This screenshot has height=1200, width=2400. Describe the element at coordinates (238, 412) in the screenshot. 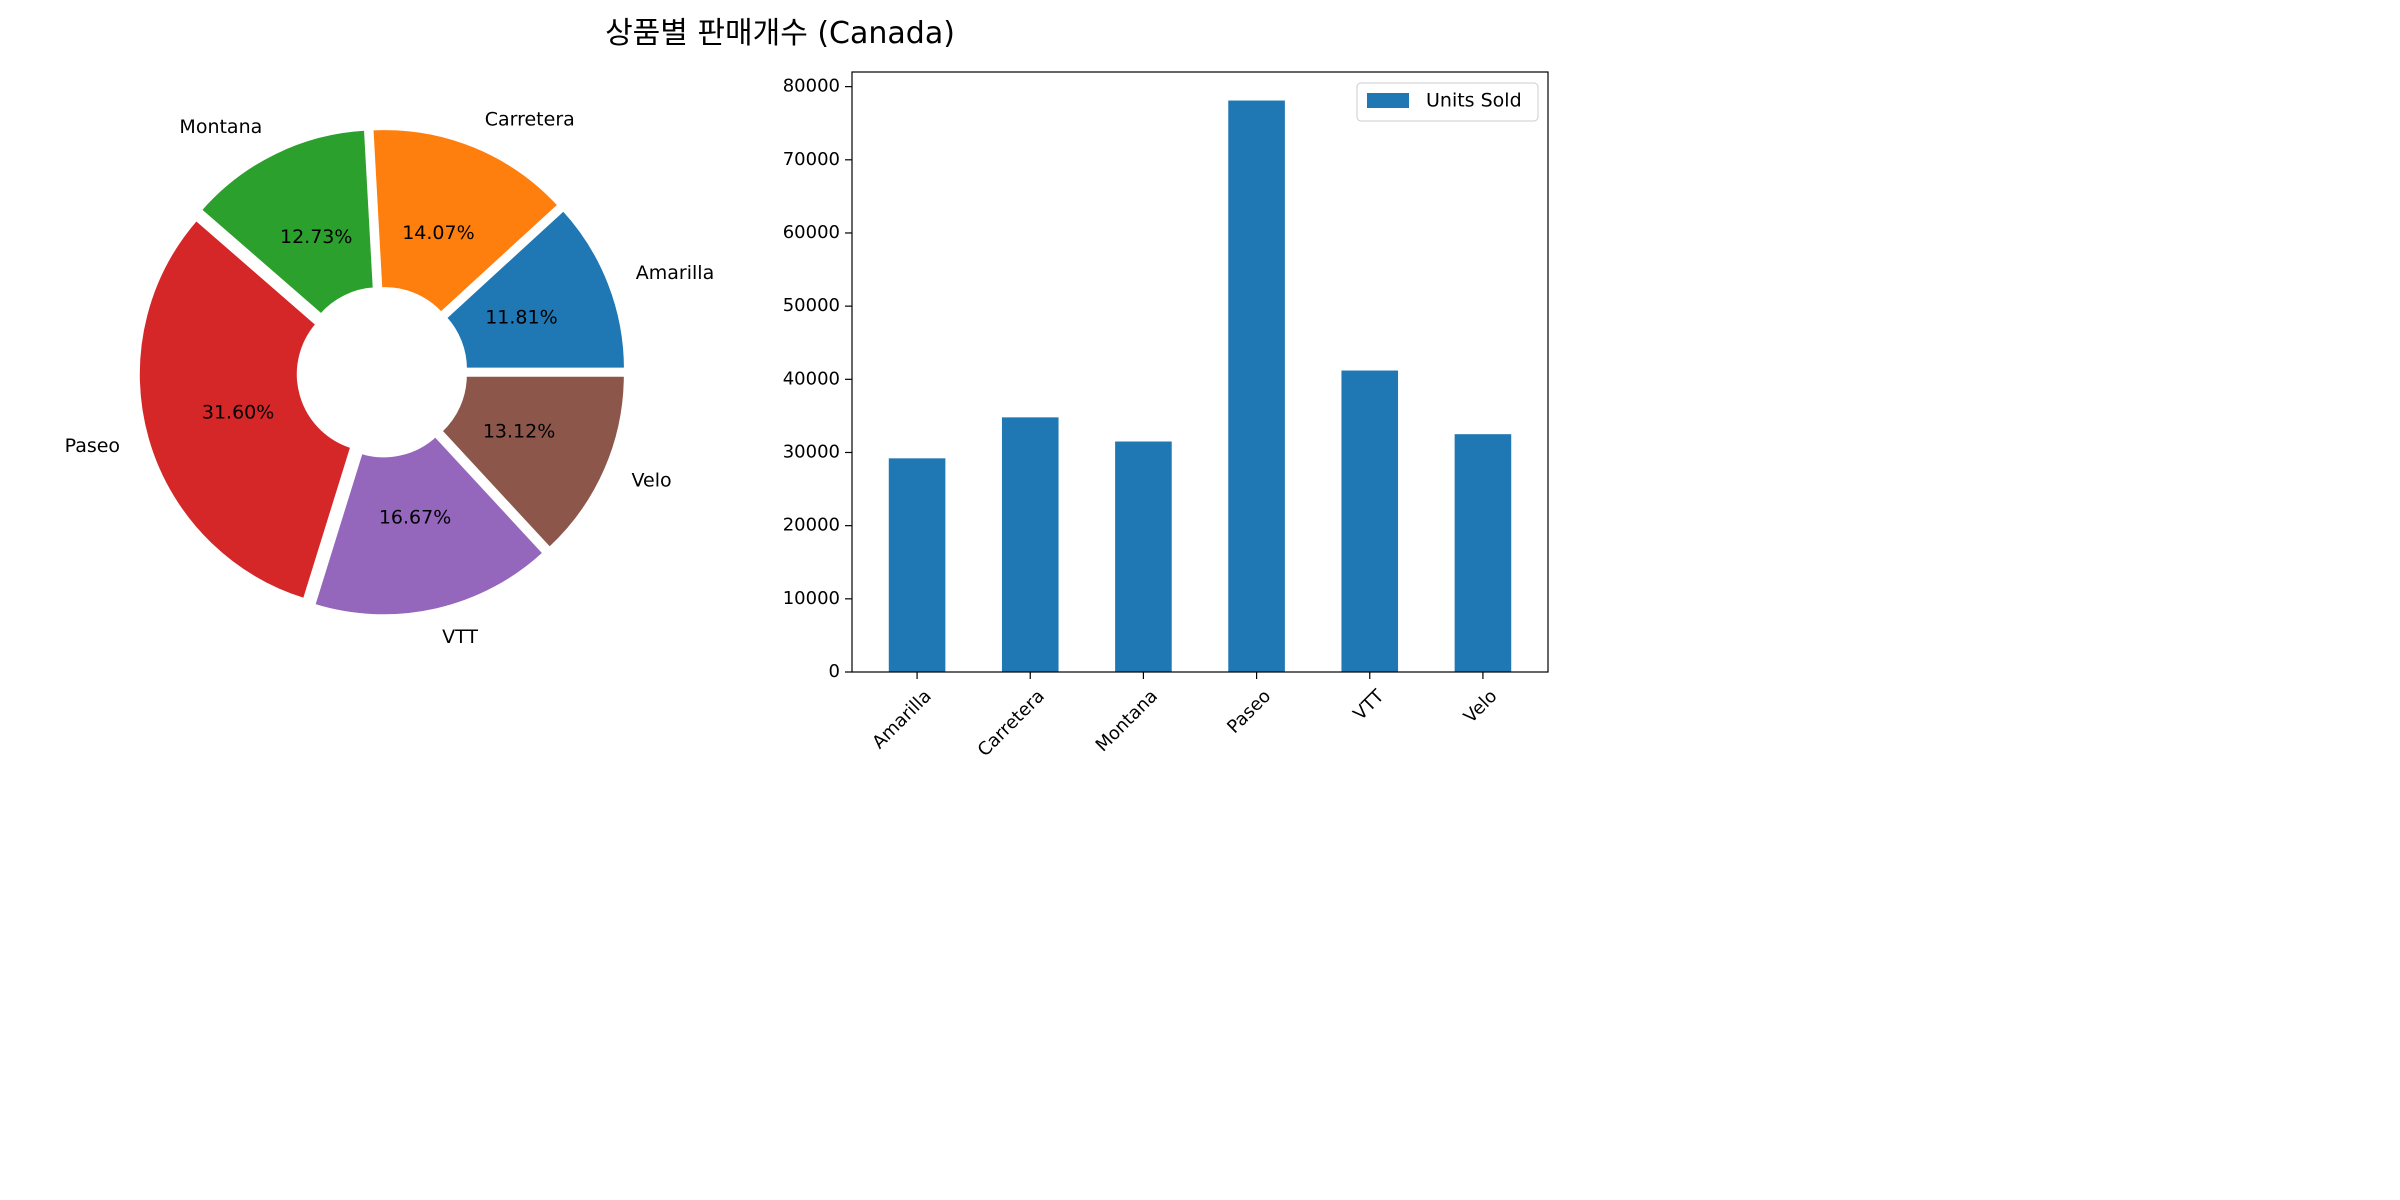

I see `pie-percent-label: 31.60%` at that location.